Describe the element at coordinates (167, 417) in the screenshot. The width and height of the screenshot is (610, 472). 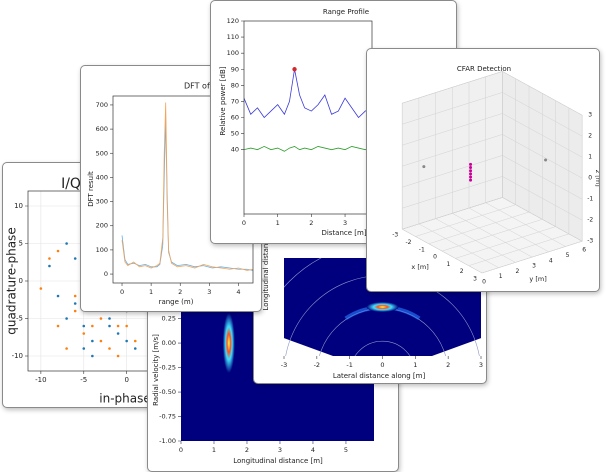
I see `y-tick-label: -0.75` at that location.